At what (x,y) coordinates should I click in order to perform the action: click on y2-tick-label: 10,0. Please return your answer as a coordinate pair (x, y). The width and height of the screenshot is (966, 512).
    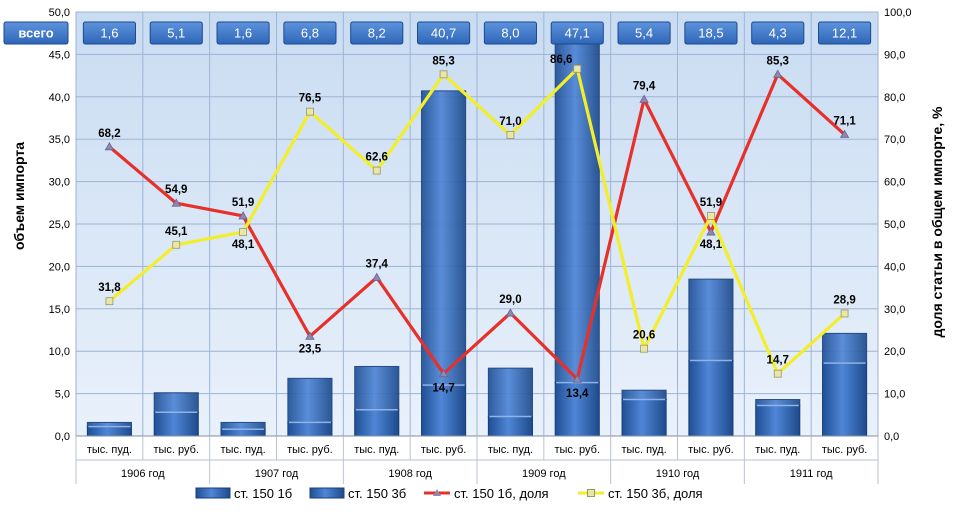
    Looking at the image, I should click on (894, 395).